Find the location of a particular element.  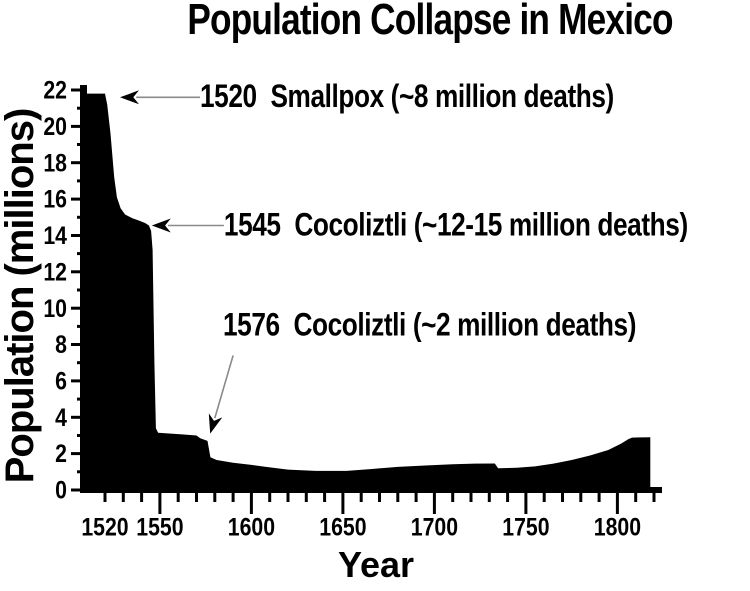

x-tick-label: 1800 is located at coordinates (617, 527).